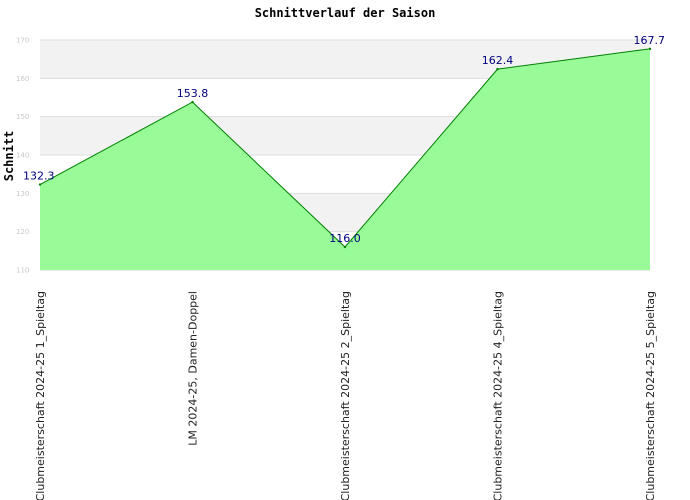  What do you see at coordinates (193, 93) in the screenshot?
I see `data-label: 153.8` at bounding box center [193, 93].